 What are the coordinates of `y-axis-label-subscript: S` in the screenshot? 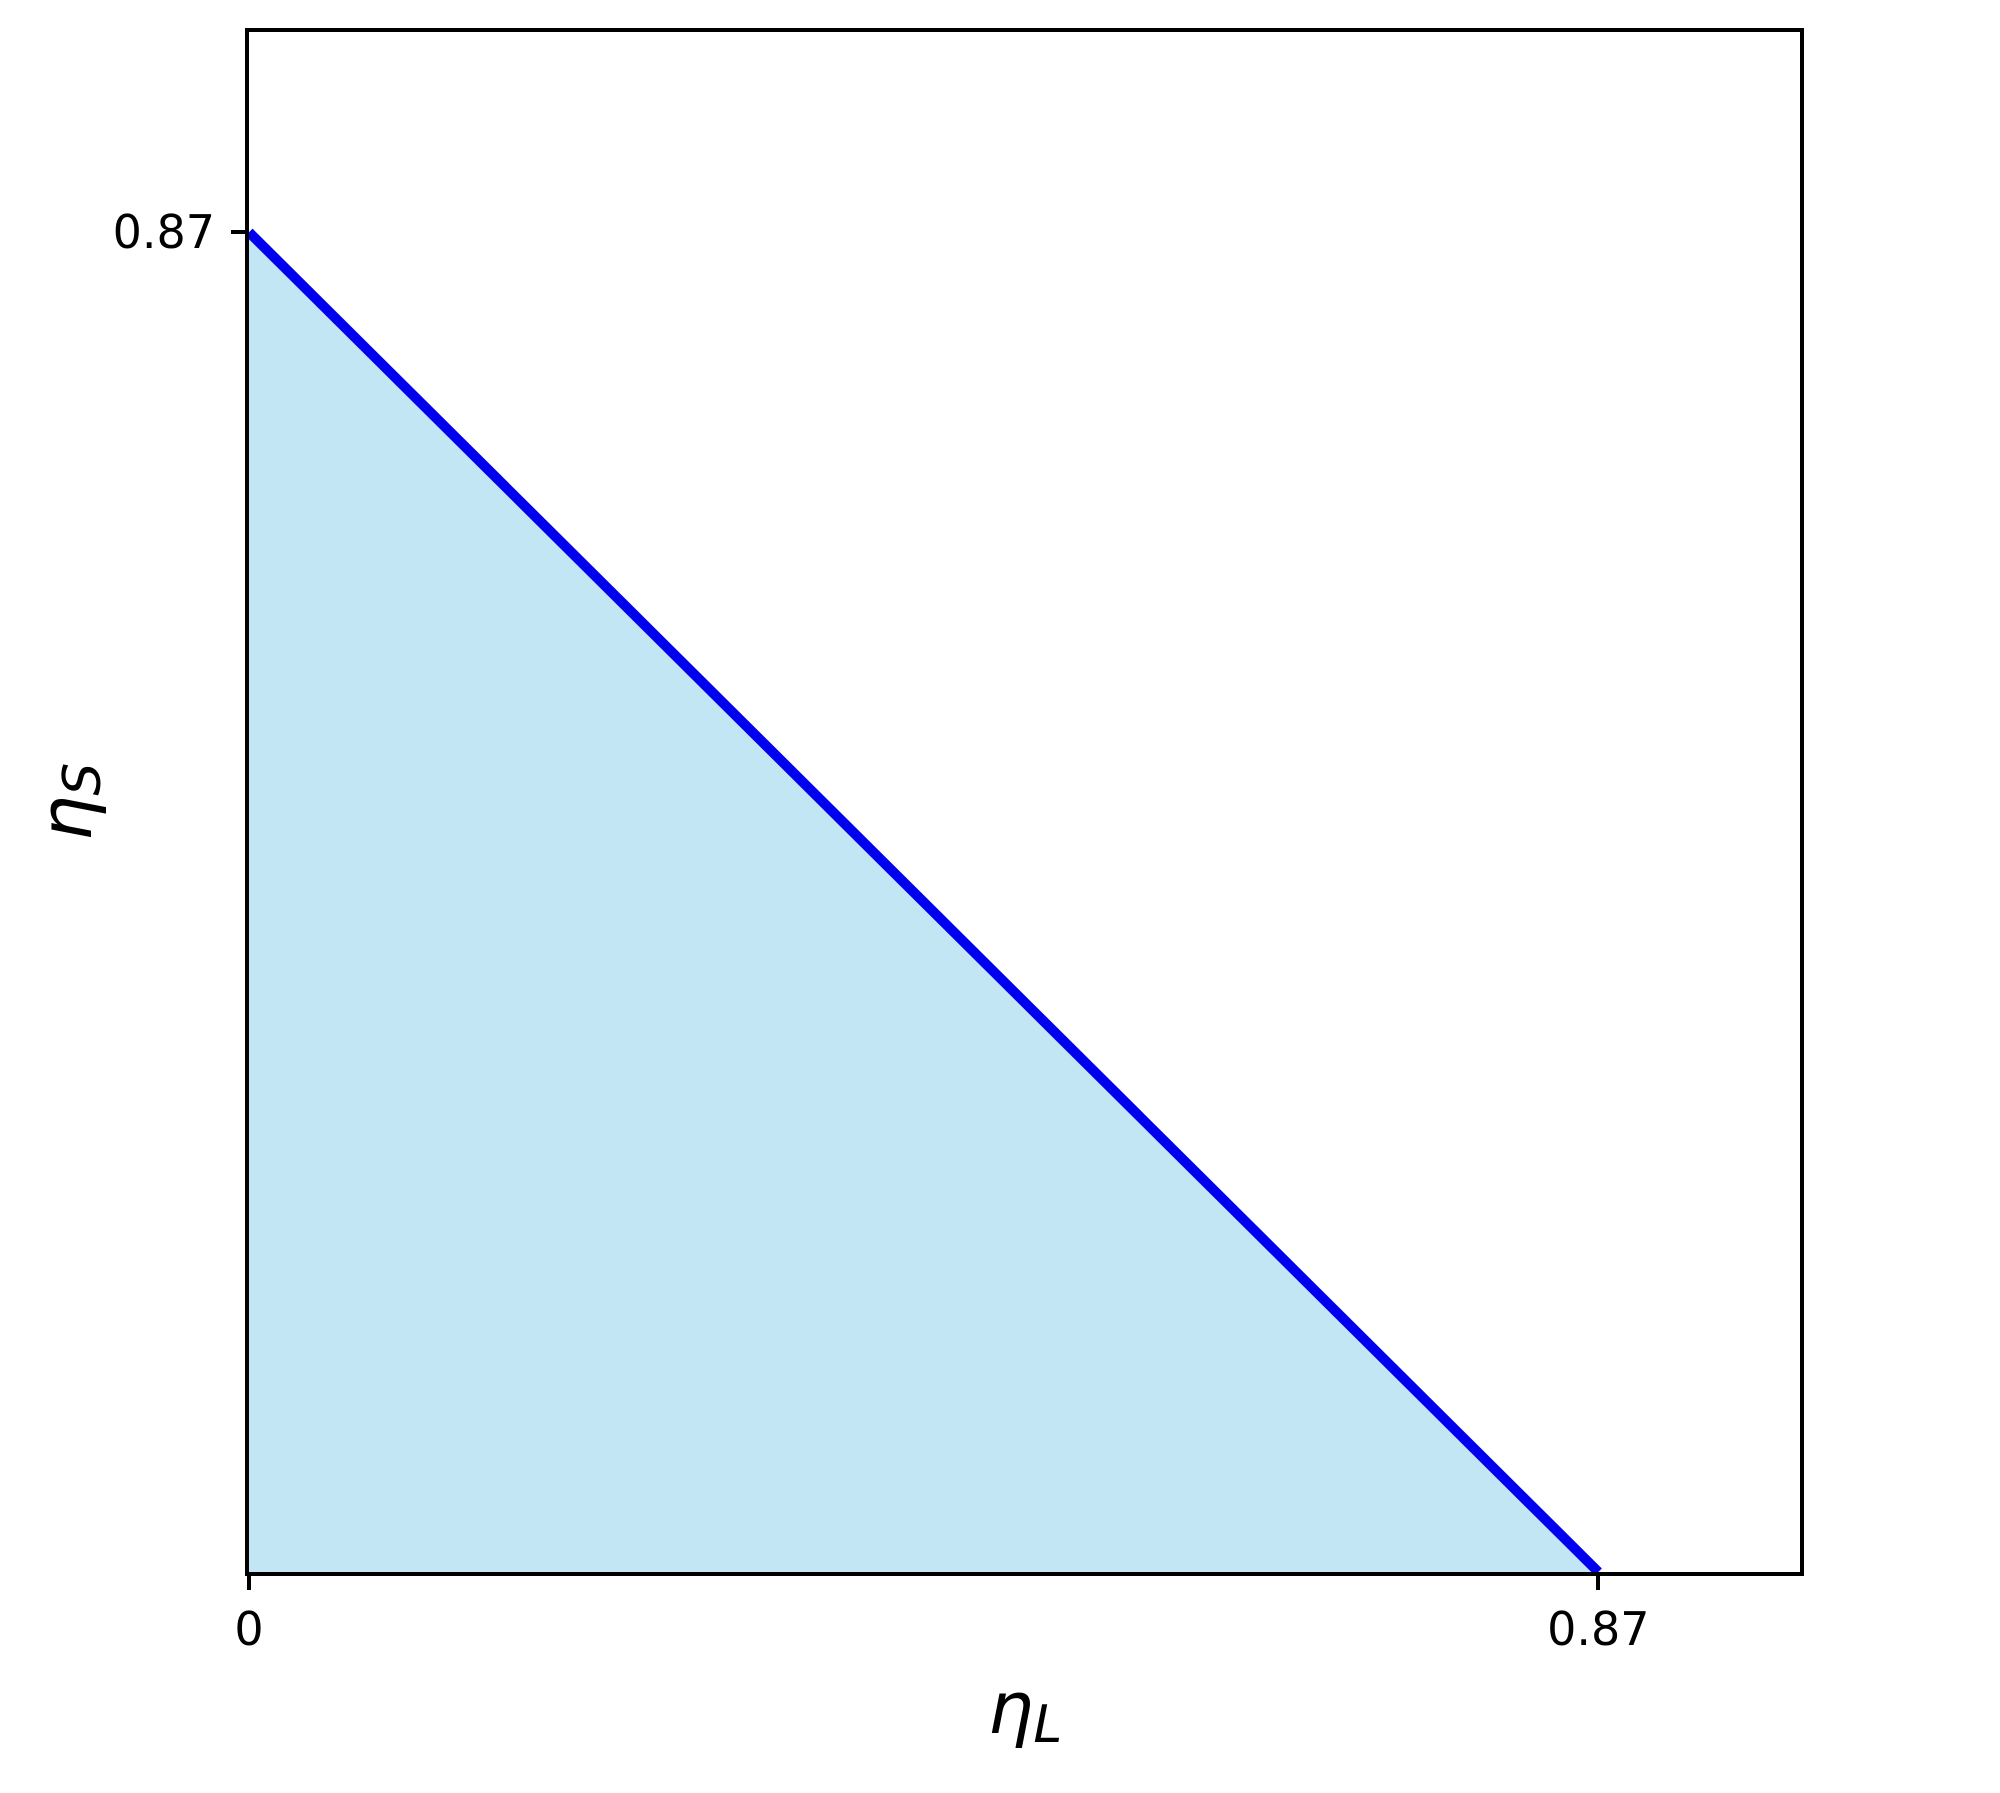 It's located at (83, 779).